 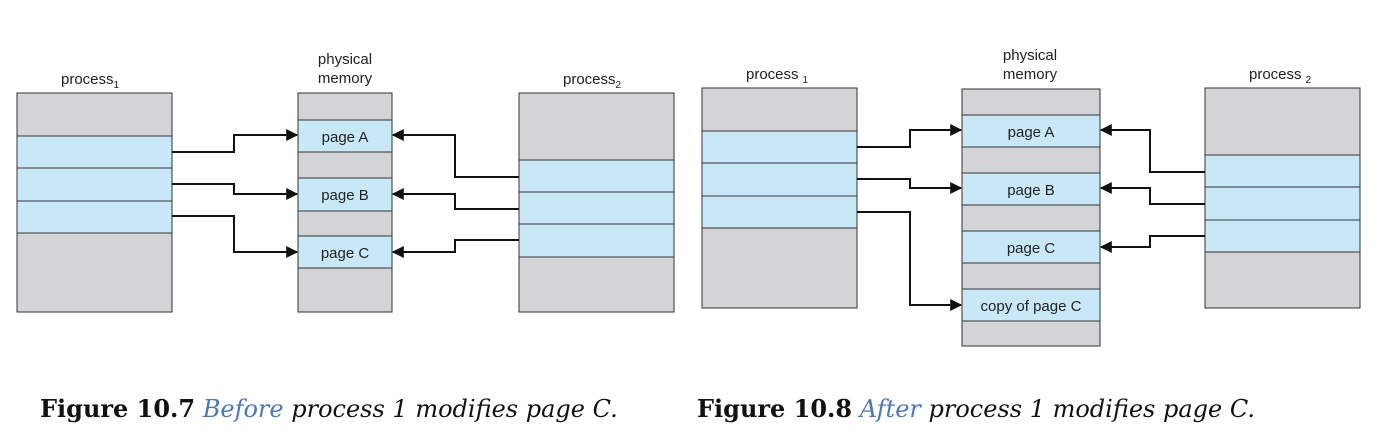 What do you see at coordinates (1282, 121) in the screenshot?
I see `fig8-process2-region-top` at bounding box center [1282, 121].